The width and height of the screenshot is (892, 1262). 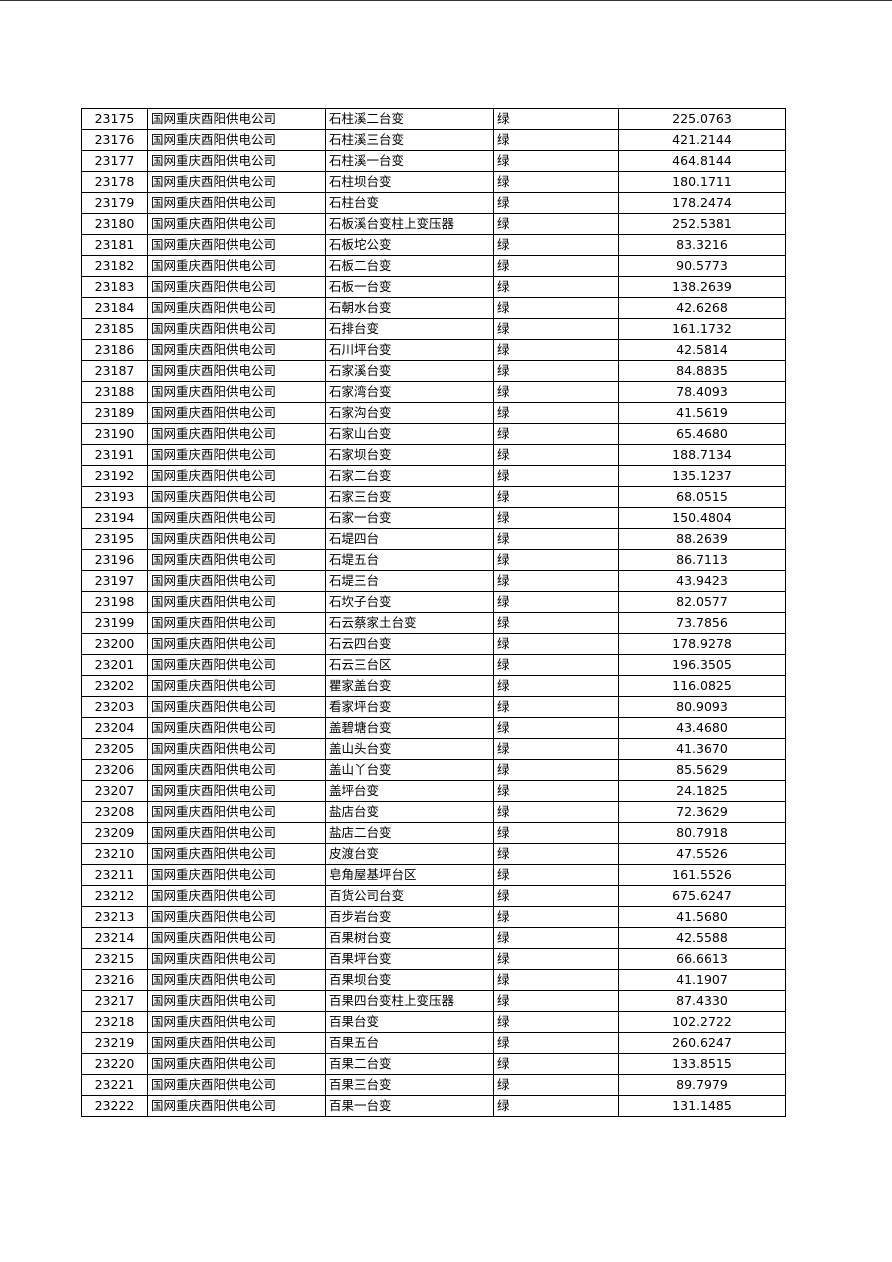 What do you see at coordinates (702, 455) in the screenshot?
I see `value-cell: 188.7134` at bounding box center [702, 455].